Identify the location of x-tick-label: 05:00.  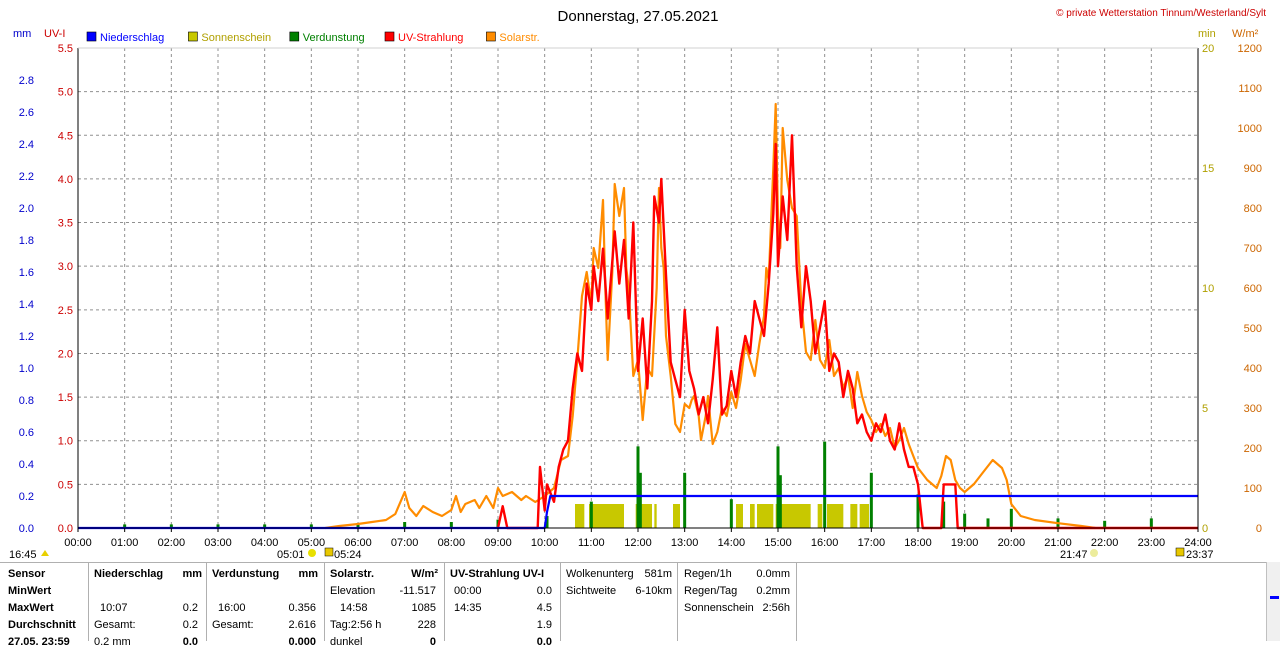
(312, 543).